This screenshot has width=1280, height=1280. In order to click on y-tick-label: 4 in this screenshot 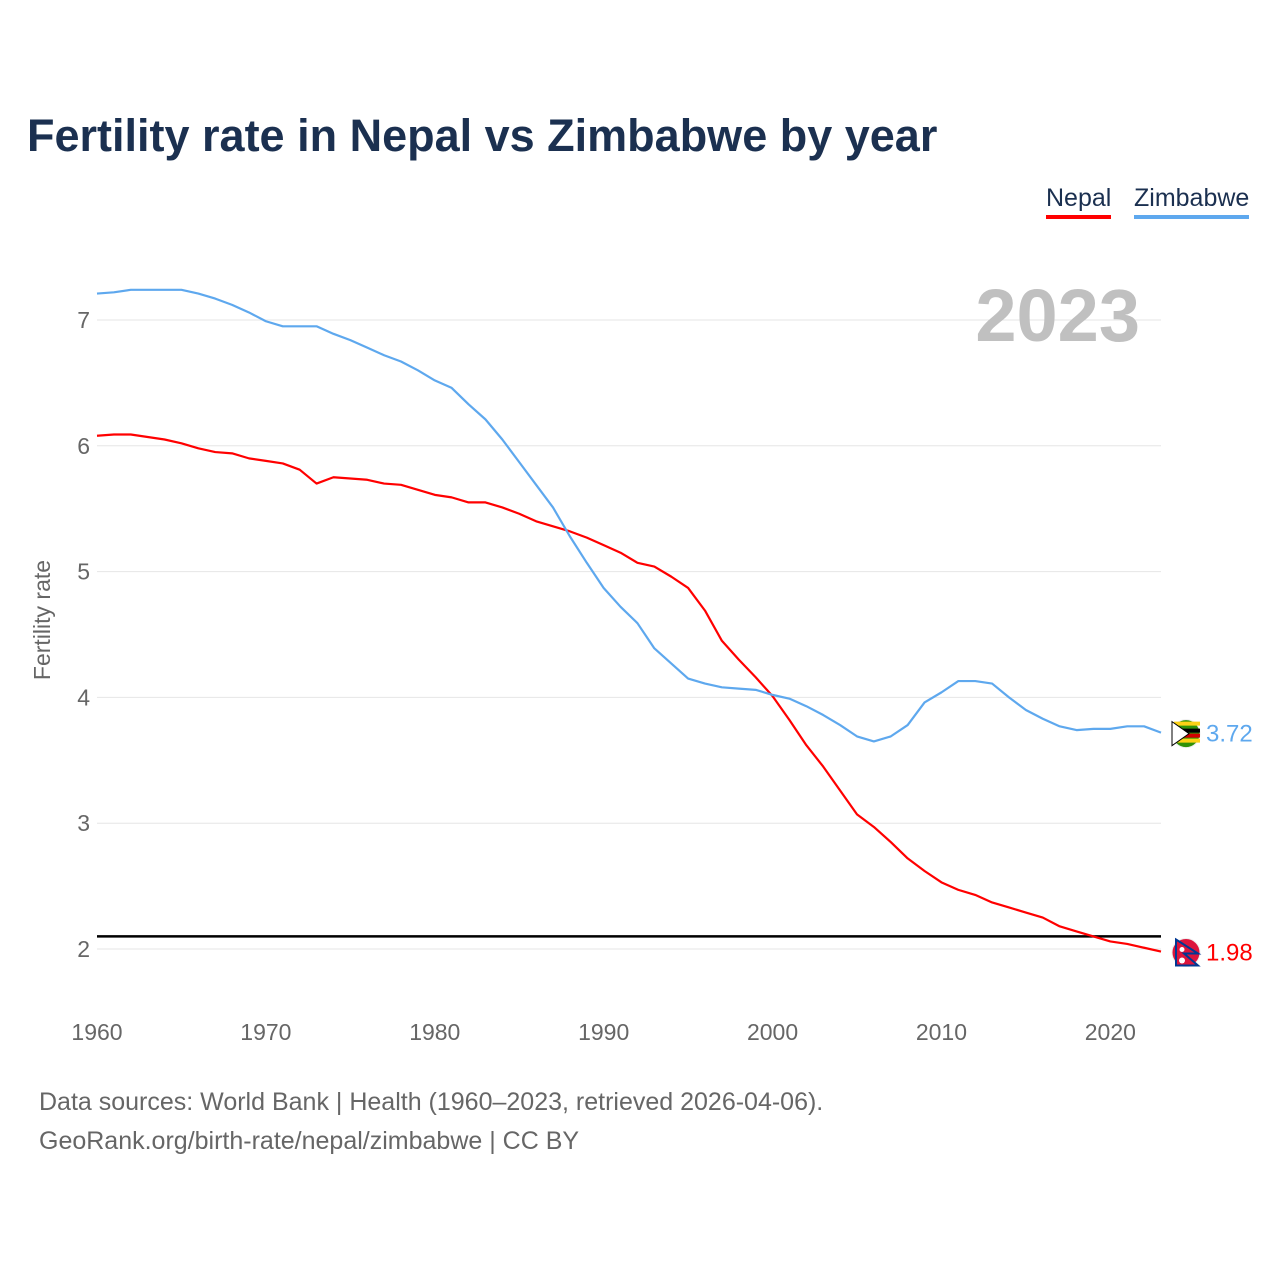, I will do `click(83, 697)`.